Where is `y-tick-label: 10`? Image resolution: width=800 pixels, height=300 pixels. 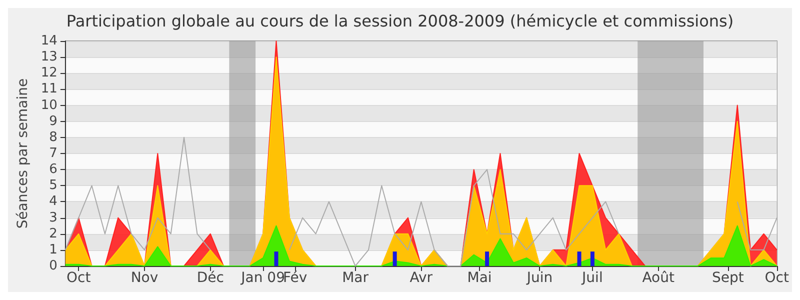
y-tick-label: 10 is located at coordinates (49, 105).